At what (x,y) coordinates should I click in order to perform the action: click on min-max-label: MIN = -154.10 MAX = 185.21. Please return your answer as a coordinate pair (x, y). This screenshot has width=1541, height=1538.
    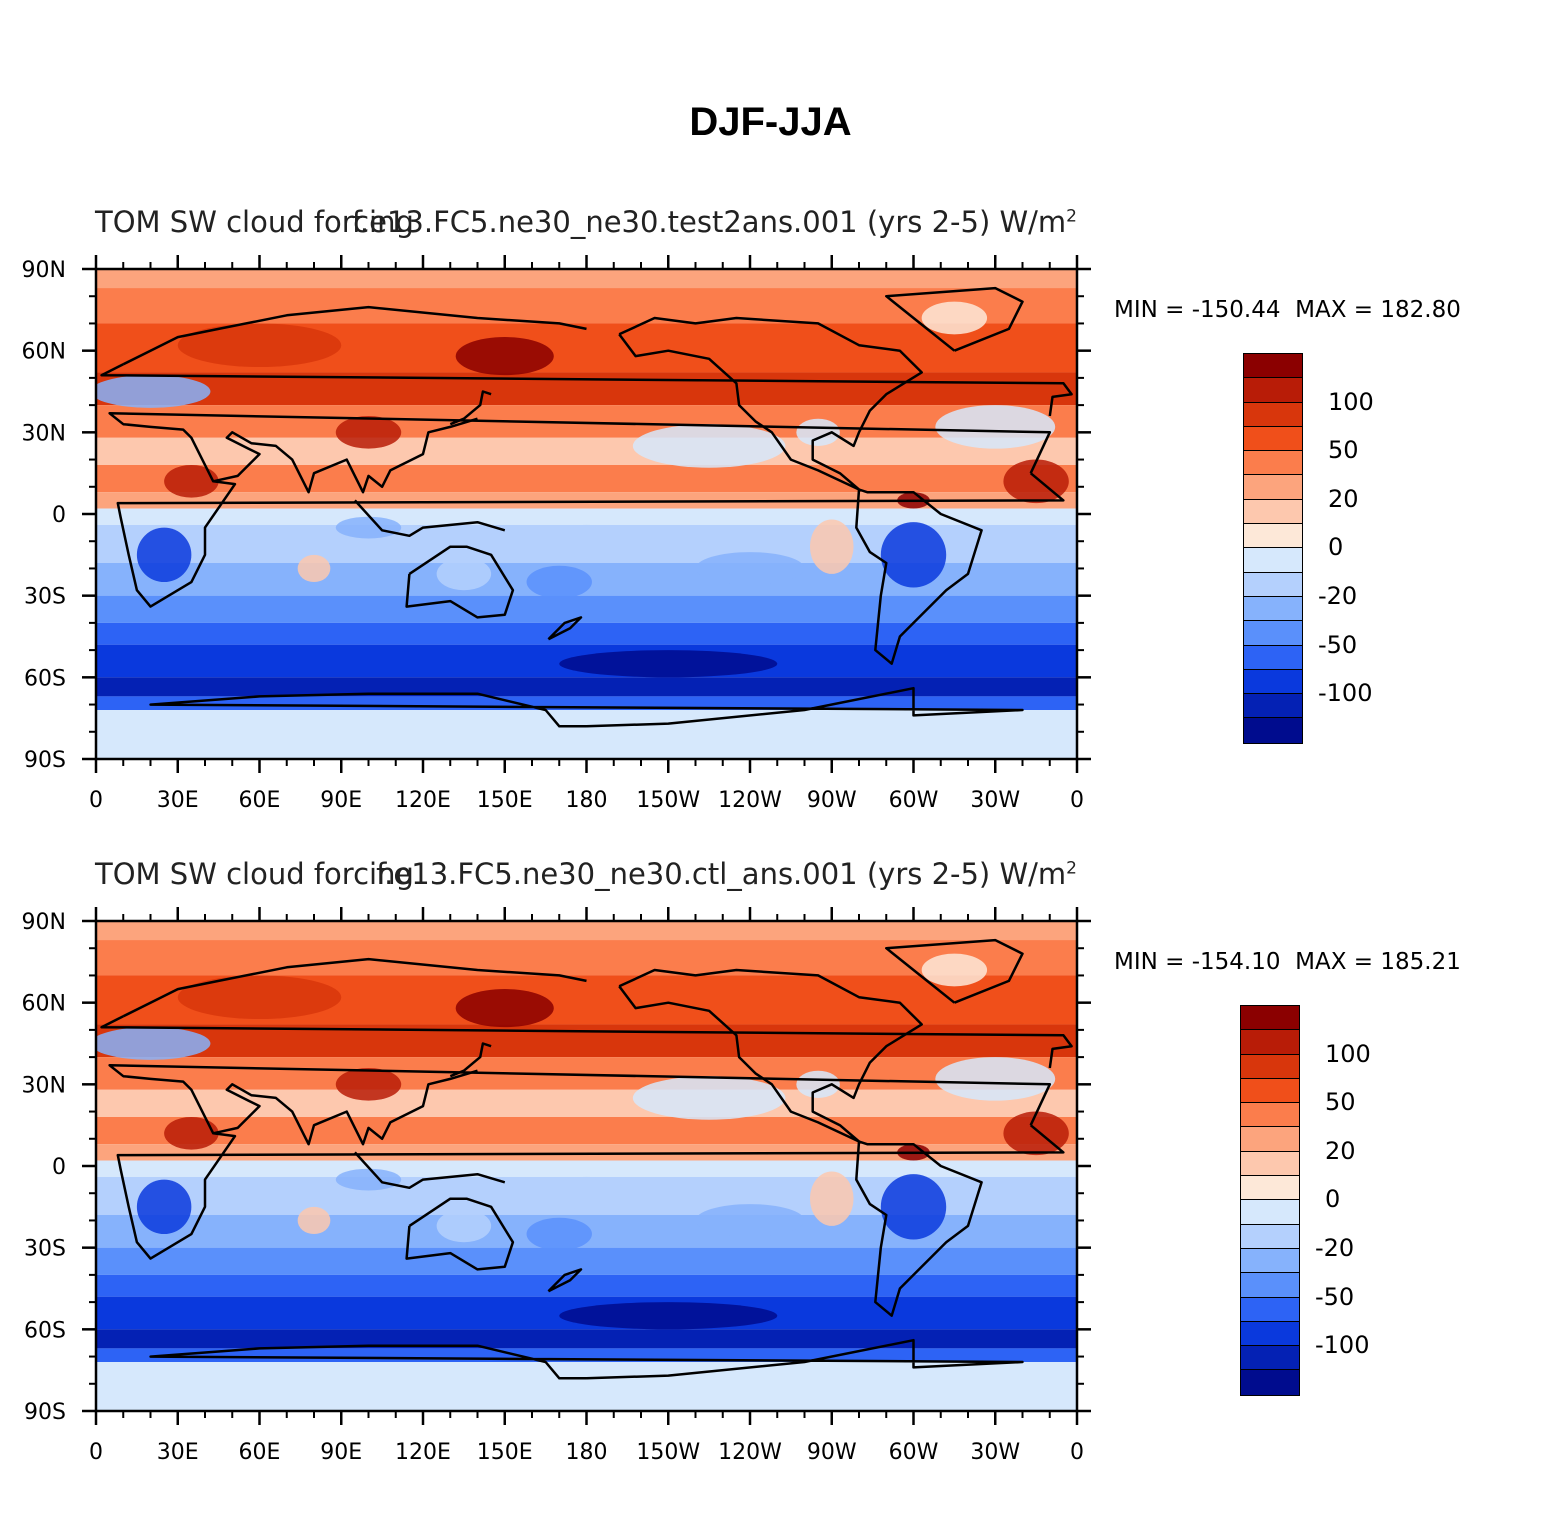
    Looking at the image, I should click on (1287, 962).